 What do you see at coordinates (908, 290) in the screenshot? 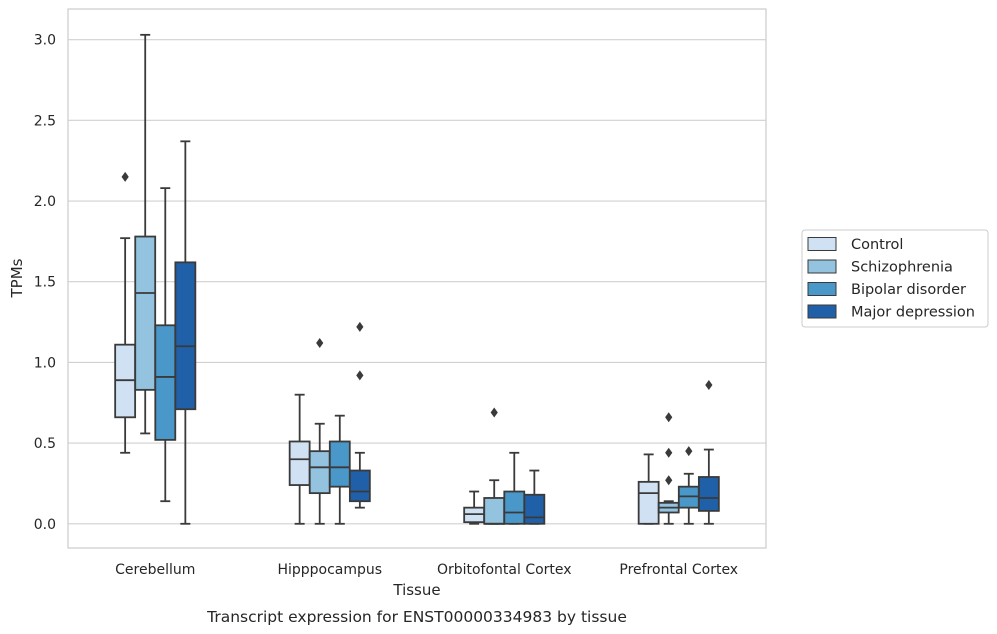
I see `legend-label: Bipolar disorder` at bounding box center [908, 290].